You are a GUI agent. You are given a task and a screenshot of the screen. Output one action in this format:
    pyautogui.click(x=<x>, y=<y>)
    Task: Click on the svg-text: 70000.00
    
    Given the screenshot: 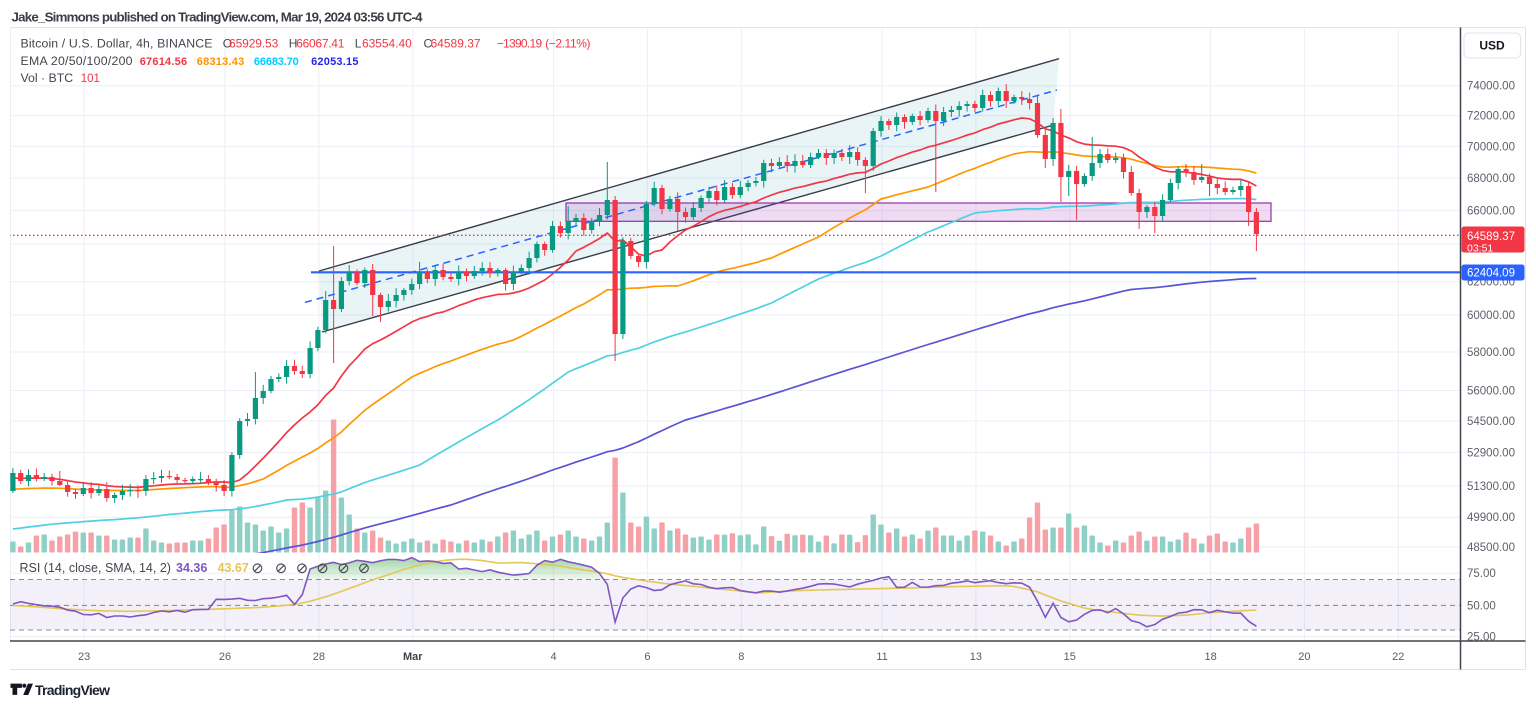 What is the action you would take?
    pyautogui.click(x=1491, y=147)
    